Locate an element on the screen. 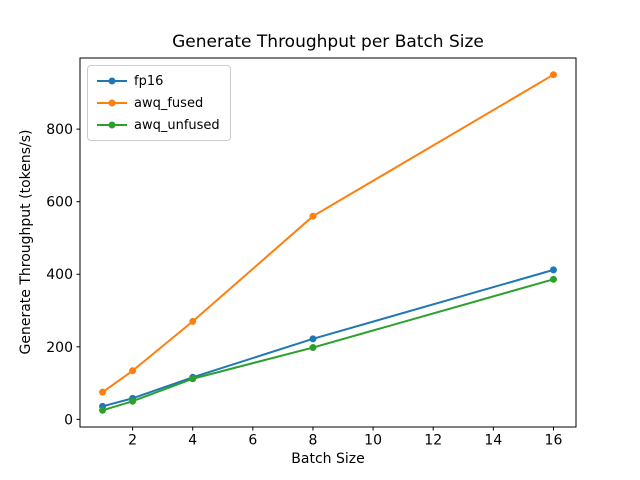 The width and height of the screenshot is (640, 480). legend-label-fp16: fp16 is located at coordinates (149, 81).